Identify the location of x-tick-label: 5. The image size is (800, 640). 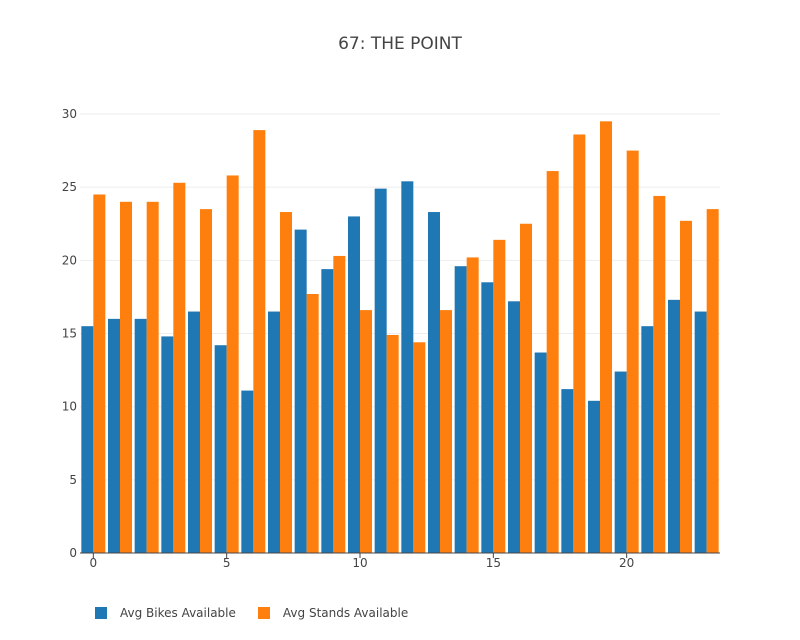
(227, 563).